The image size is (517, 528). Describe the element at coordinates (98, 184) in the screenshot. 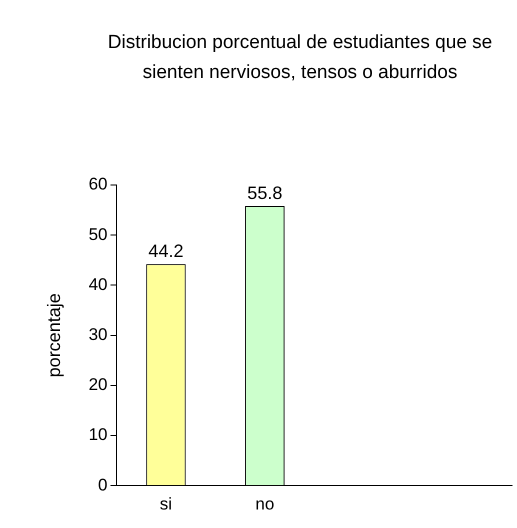

I see `y-tick-label: 60` at that location.